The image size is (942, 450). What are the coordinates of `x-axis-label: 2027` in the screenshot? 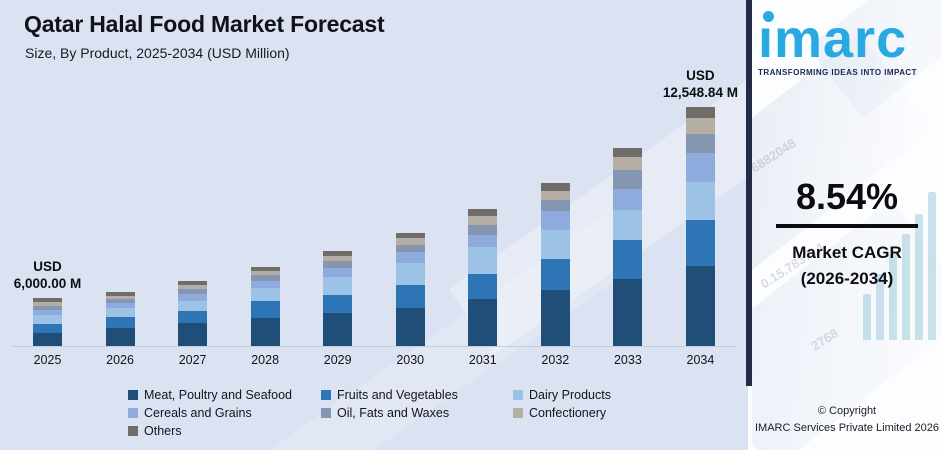 It's located at (192, 360).